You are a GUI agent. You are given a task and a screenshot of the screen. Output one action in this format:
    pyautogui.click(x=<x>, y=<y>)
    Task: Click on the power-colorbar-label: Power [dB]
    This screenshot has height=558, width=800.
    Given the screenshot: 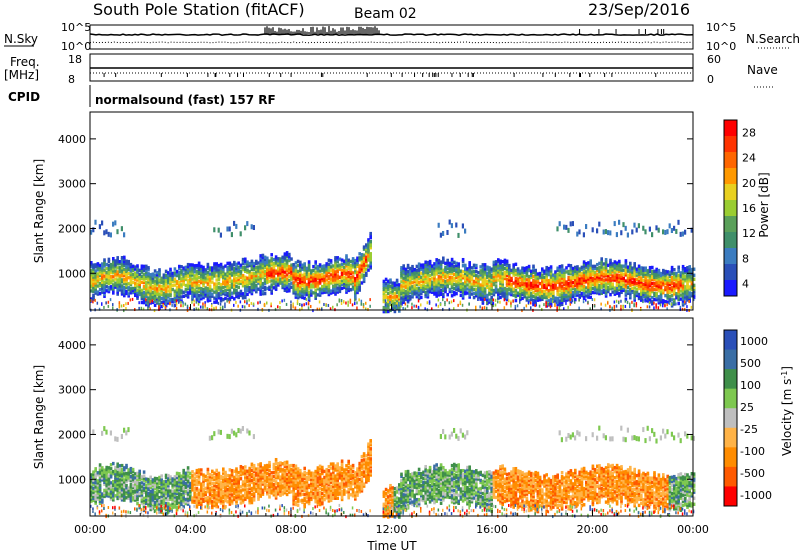 What is the action you would take?
    pyautogui.click(x=764, y=204)
    